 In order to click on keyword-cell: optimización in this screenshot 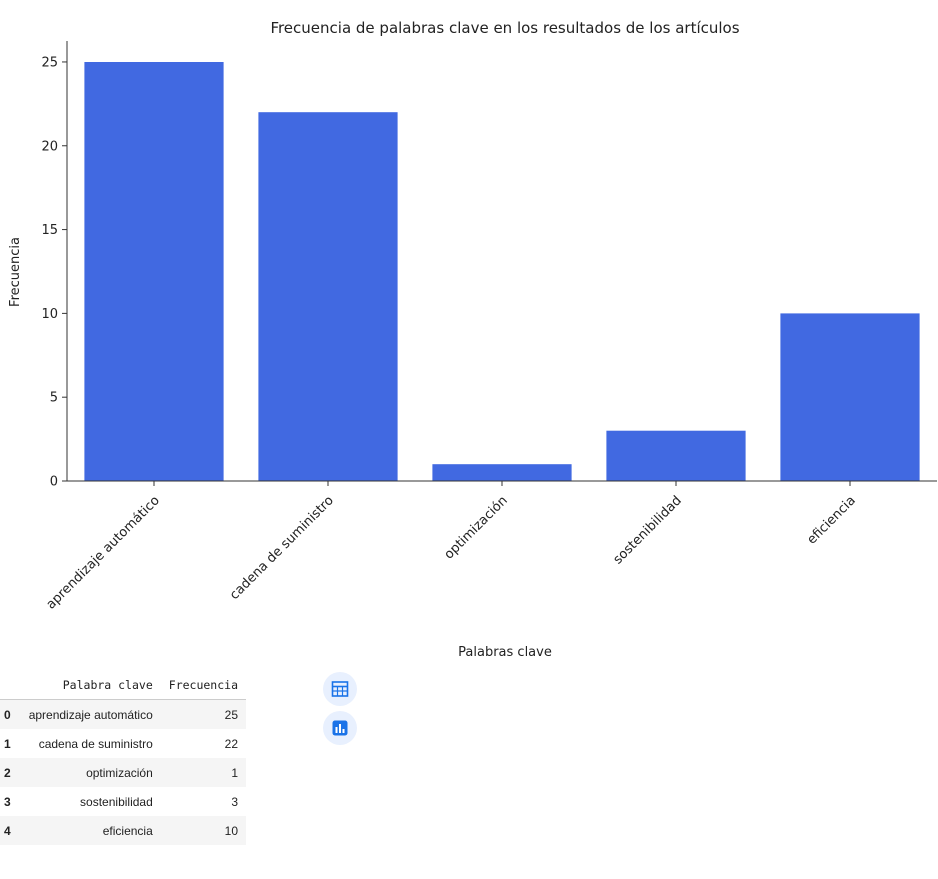, I will do `click(119, 772)`.